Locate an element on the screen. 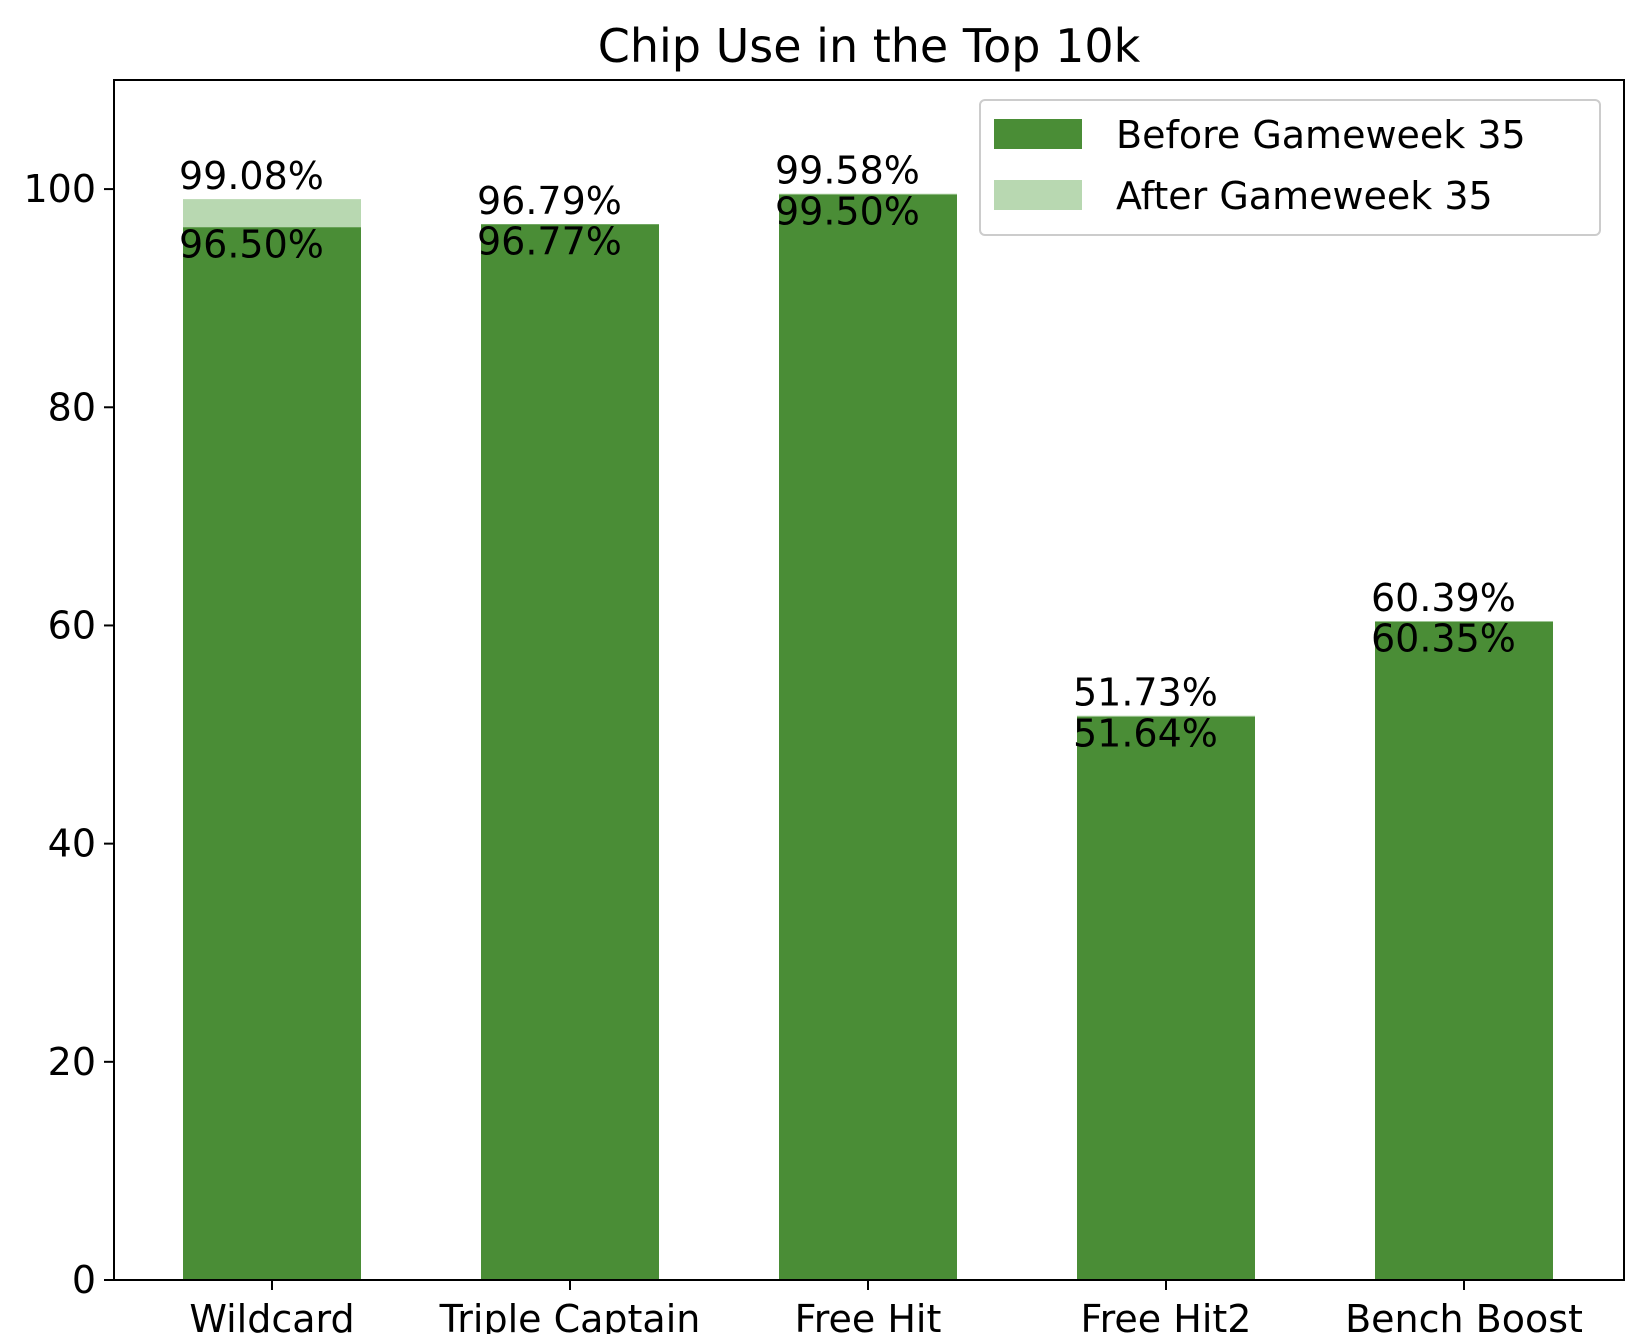 The image size is (1644, 1334). legend-swatch-after is located at coordinates (1038, 195).